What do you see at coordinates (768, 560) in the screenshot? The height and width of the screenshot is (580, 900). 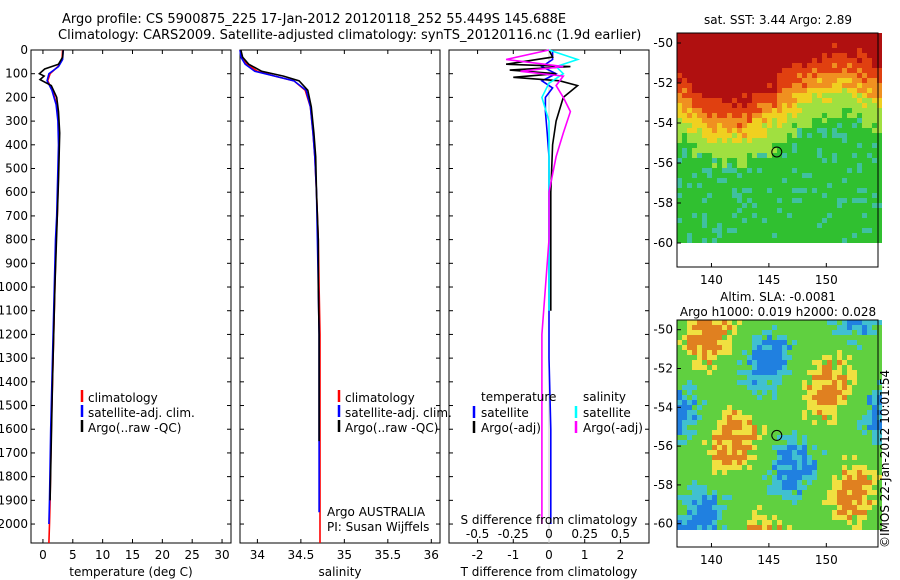 I see `x-tick-label: 145` at bounding box center [768, 560].